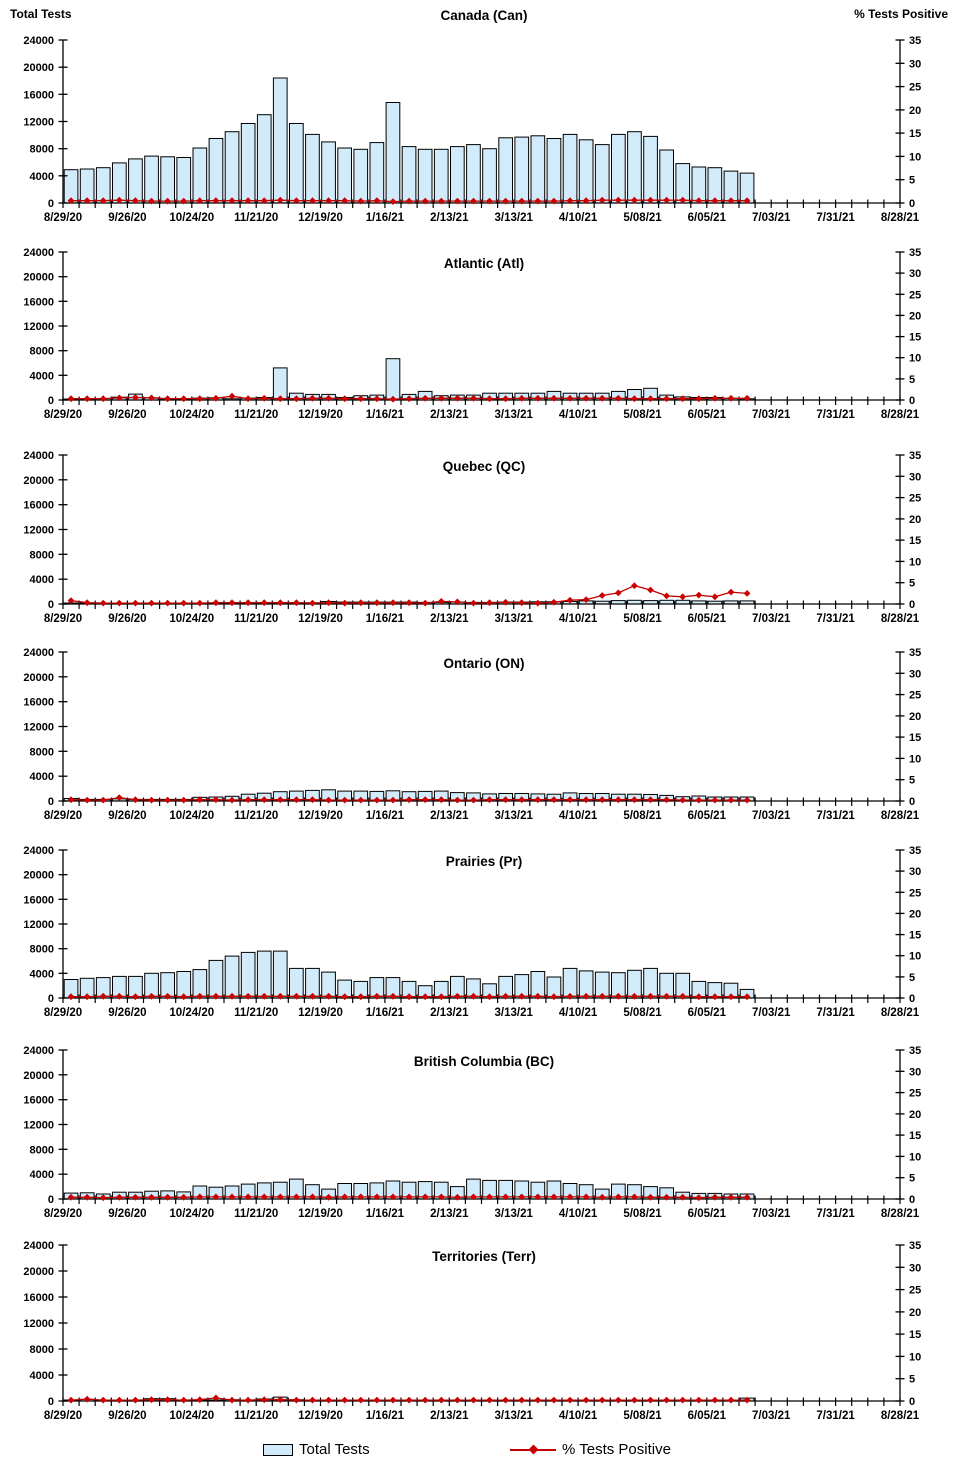 Image resolution: width=958 pixels, height=1469 pixels. Describe the element at coordinates (320, 1214) in the screenshot. I see `x-tick-label: 12/19/20` at that location.